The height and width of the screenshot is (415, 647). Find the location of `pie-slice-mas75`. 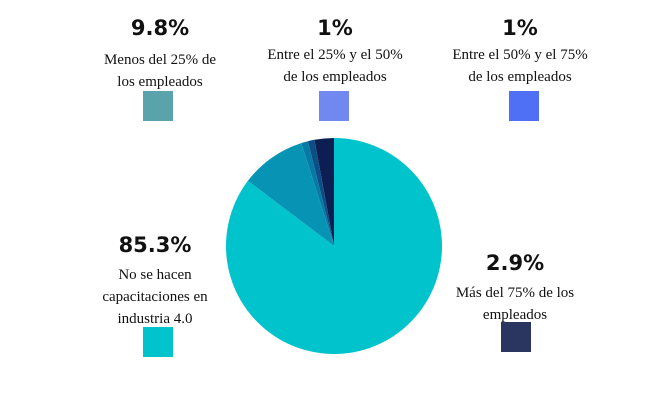

pie-slice-mas75 is located at coordinates (324, 192).